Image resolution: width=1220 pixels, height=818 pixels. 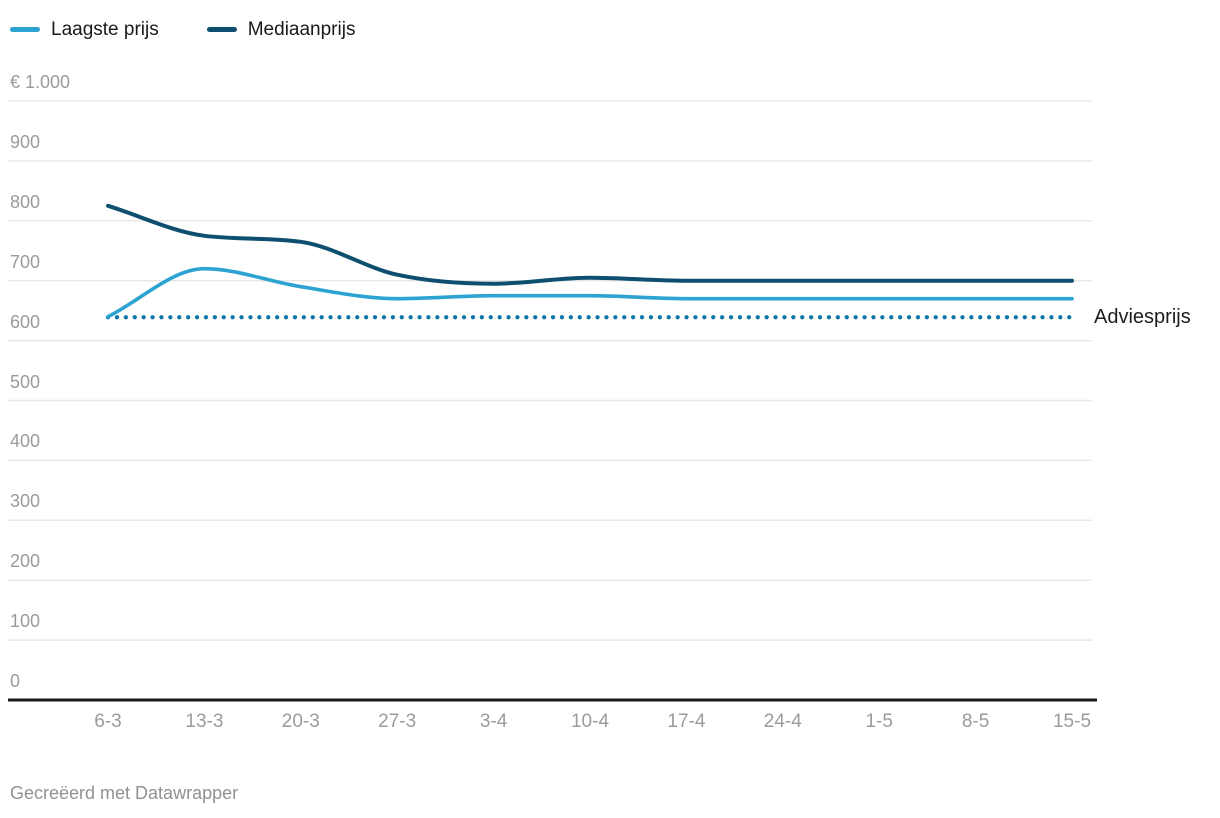 I want to click on y-axis-tick-label: 900, so click(x=25, y=141).